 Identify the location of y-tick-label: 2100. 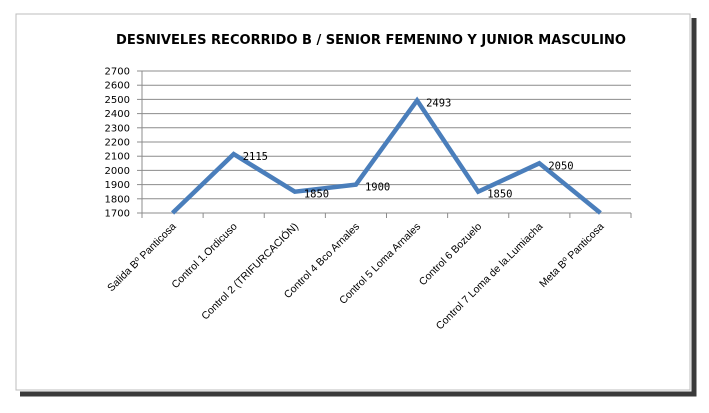
(117, 157).